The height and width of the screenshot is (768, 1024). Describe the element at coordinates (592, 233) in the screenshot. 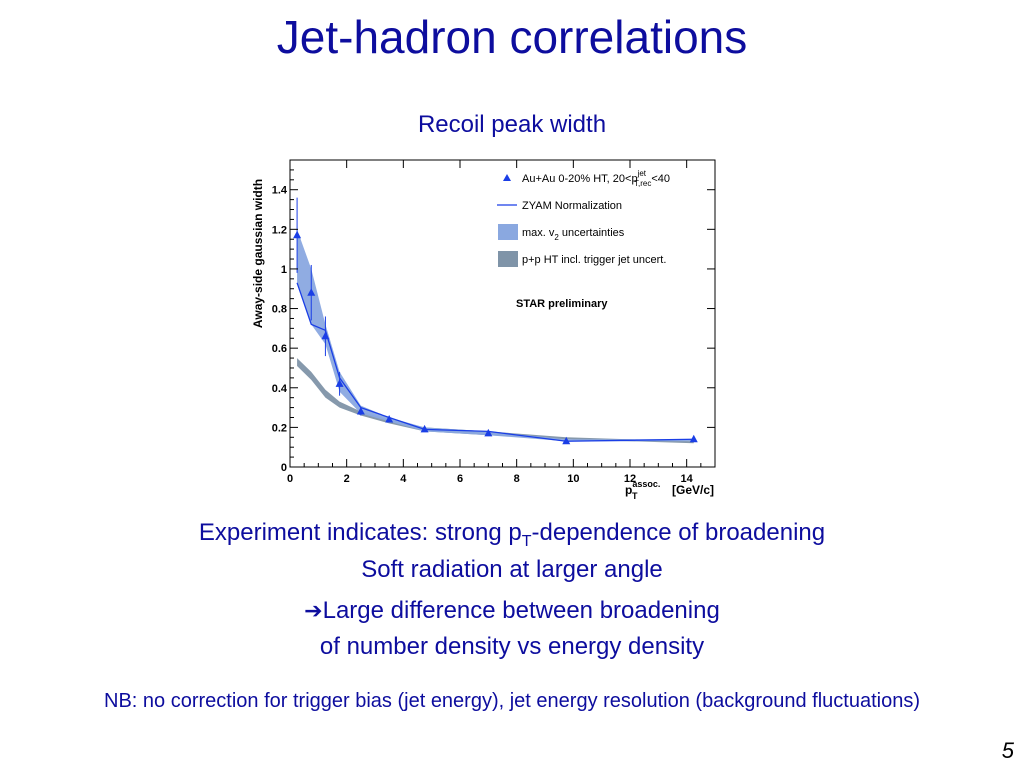

I see `legend-entry-v2-tail: uncertainties` at that location.